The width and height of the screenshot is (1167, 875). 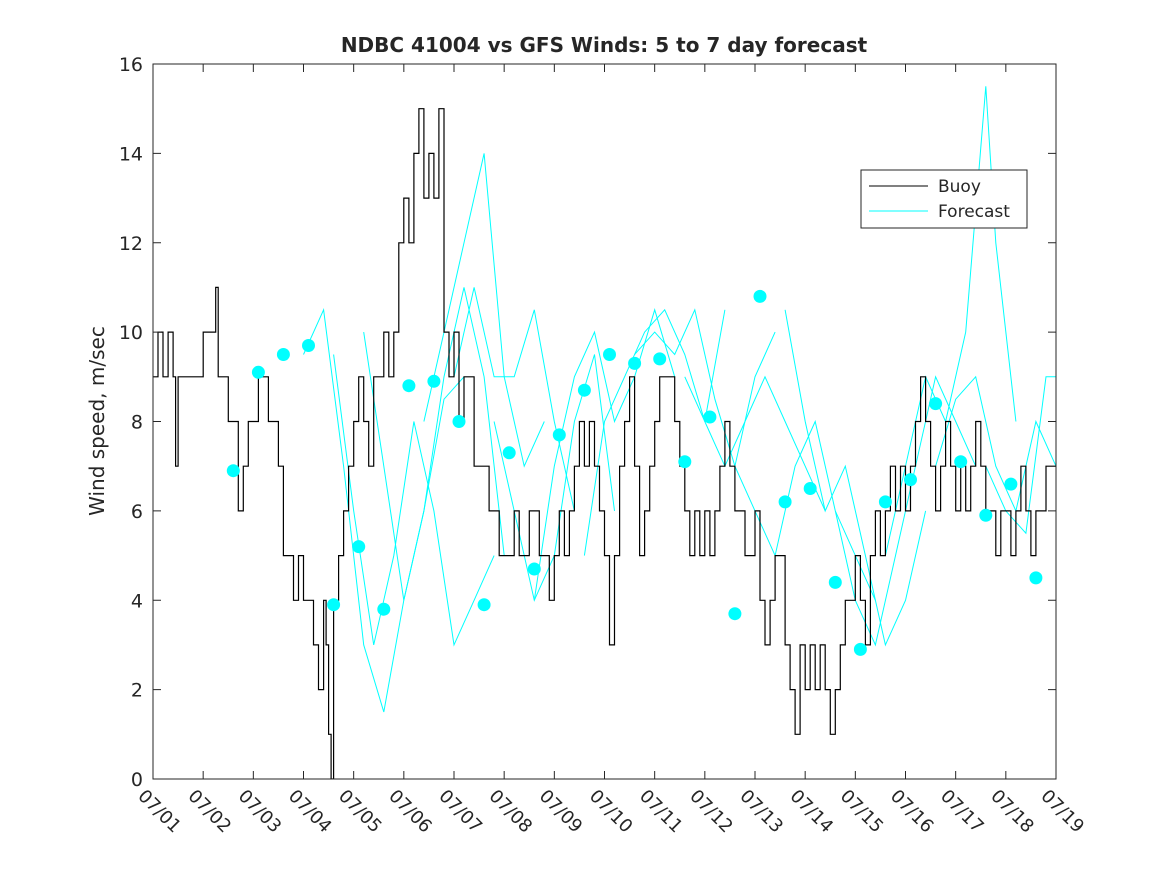 What do you see at coordinates (137, 691) in the screenshot?
I see `y-tick-label: 2` at bounding box center [137, 691].